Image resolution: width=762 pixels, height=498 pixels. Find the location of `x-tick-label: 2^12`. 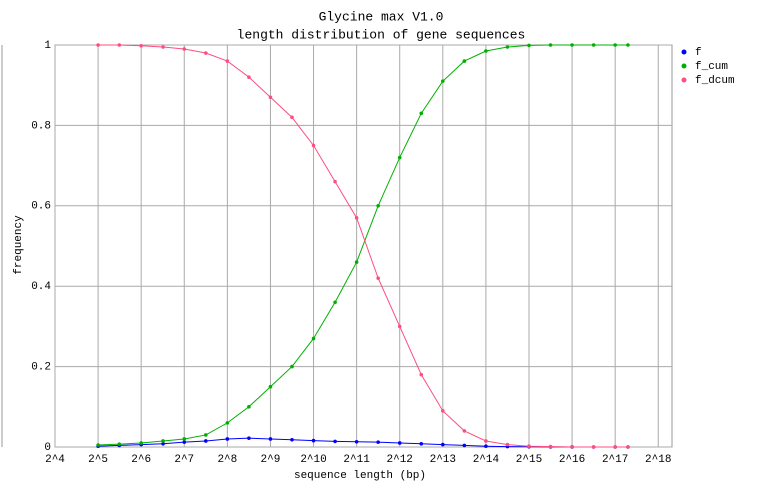

x-tick-label: 2^12 is located at coordinates (400, 460).